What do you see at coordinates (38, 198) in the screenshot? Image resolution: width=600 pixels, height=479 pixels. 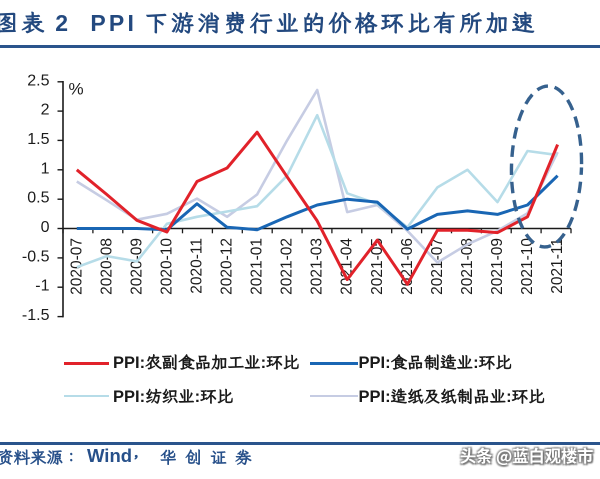 I see `svg-text: 0.5` at bounding box center [38, 198].